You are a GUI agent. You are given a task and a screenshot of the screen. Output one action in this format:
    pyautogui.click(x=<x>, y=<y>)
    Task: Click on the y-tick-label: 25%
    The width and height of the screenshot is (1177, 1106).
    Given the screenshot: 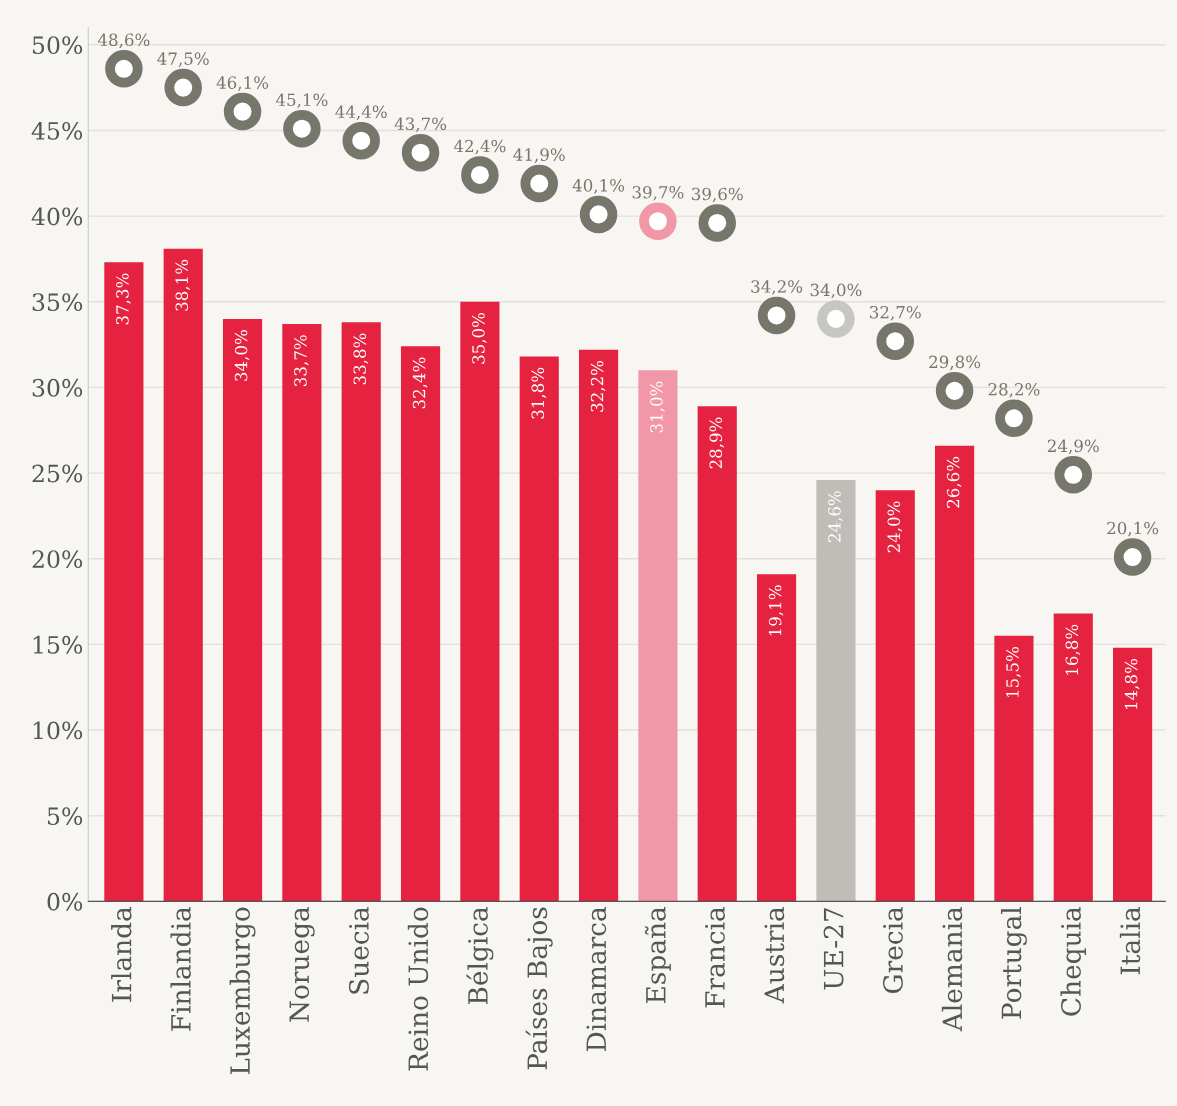 What is the action you would take?
    pyautogui.click(x=57, y=473)
    